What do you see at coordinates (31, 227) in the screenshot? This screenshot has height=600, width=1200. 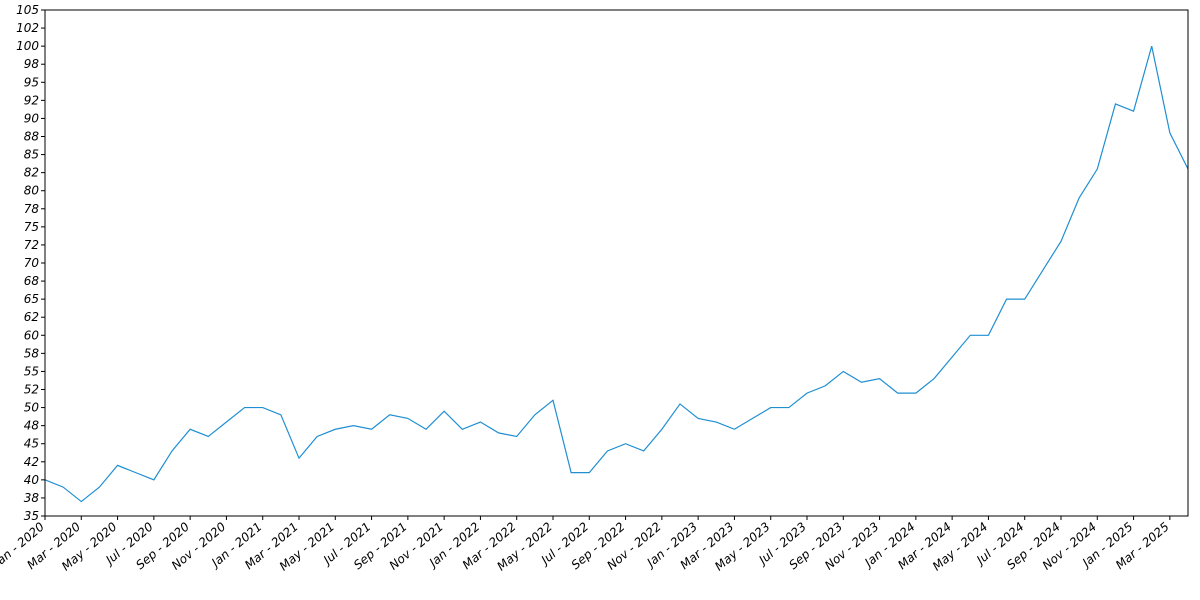 I see `y-tick-label: 75` at bounding box center [31, 227].